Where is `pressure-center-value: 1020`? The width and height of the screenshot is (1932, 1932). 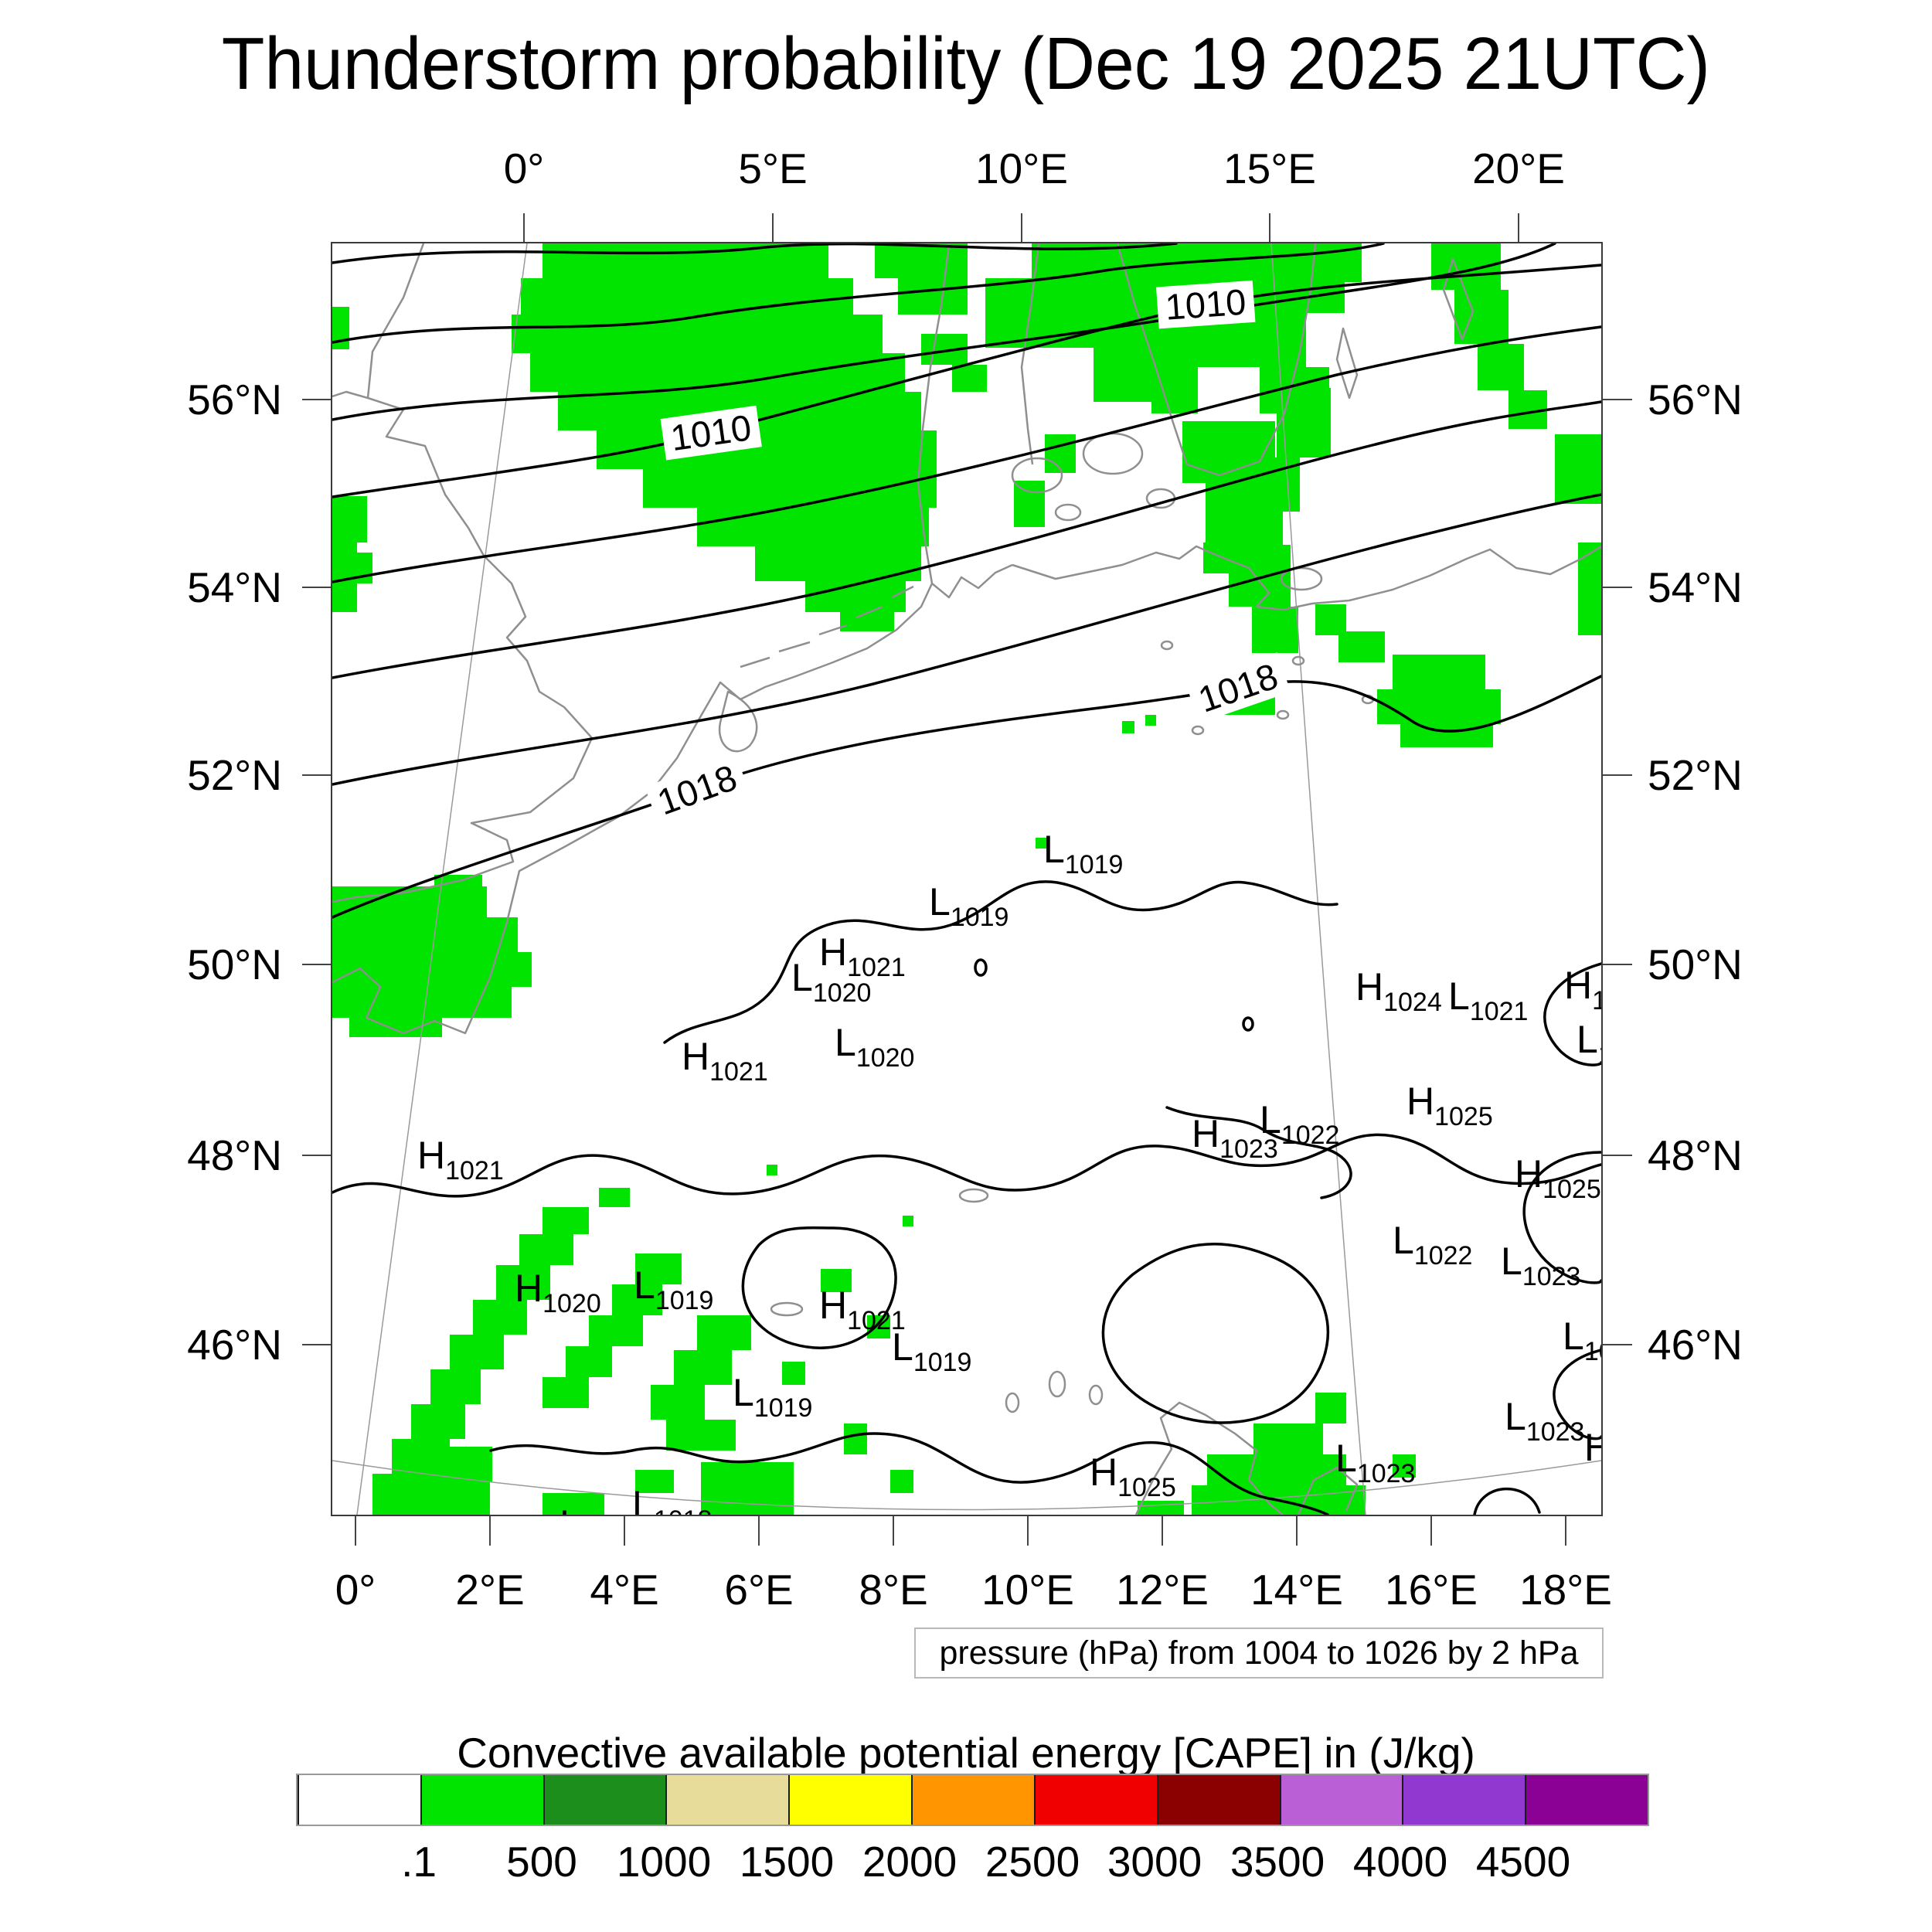
pressure-center-value: 1020 is located at coordinates (842, 993).